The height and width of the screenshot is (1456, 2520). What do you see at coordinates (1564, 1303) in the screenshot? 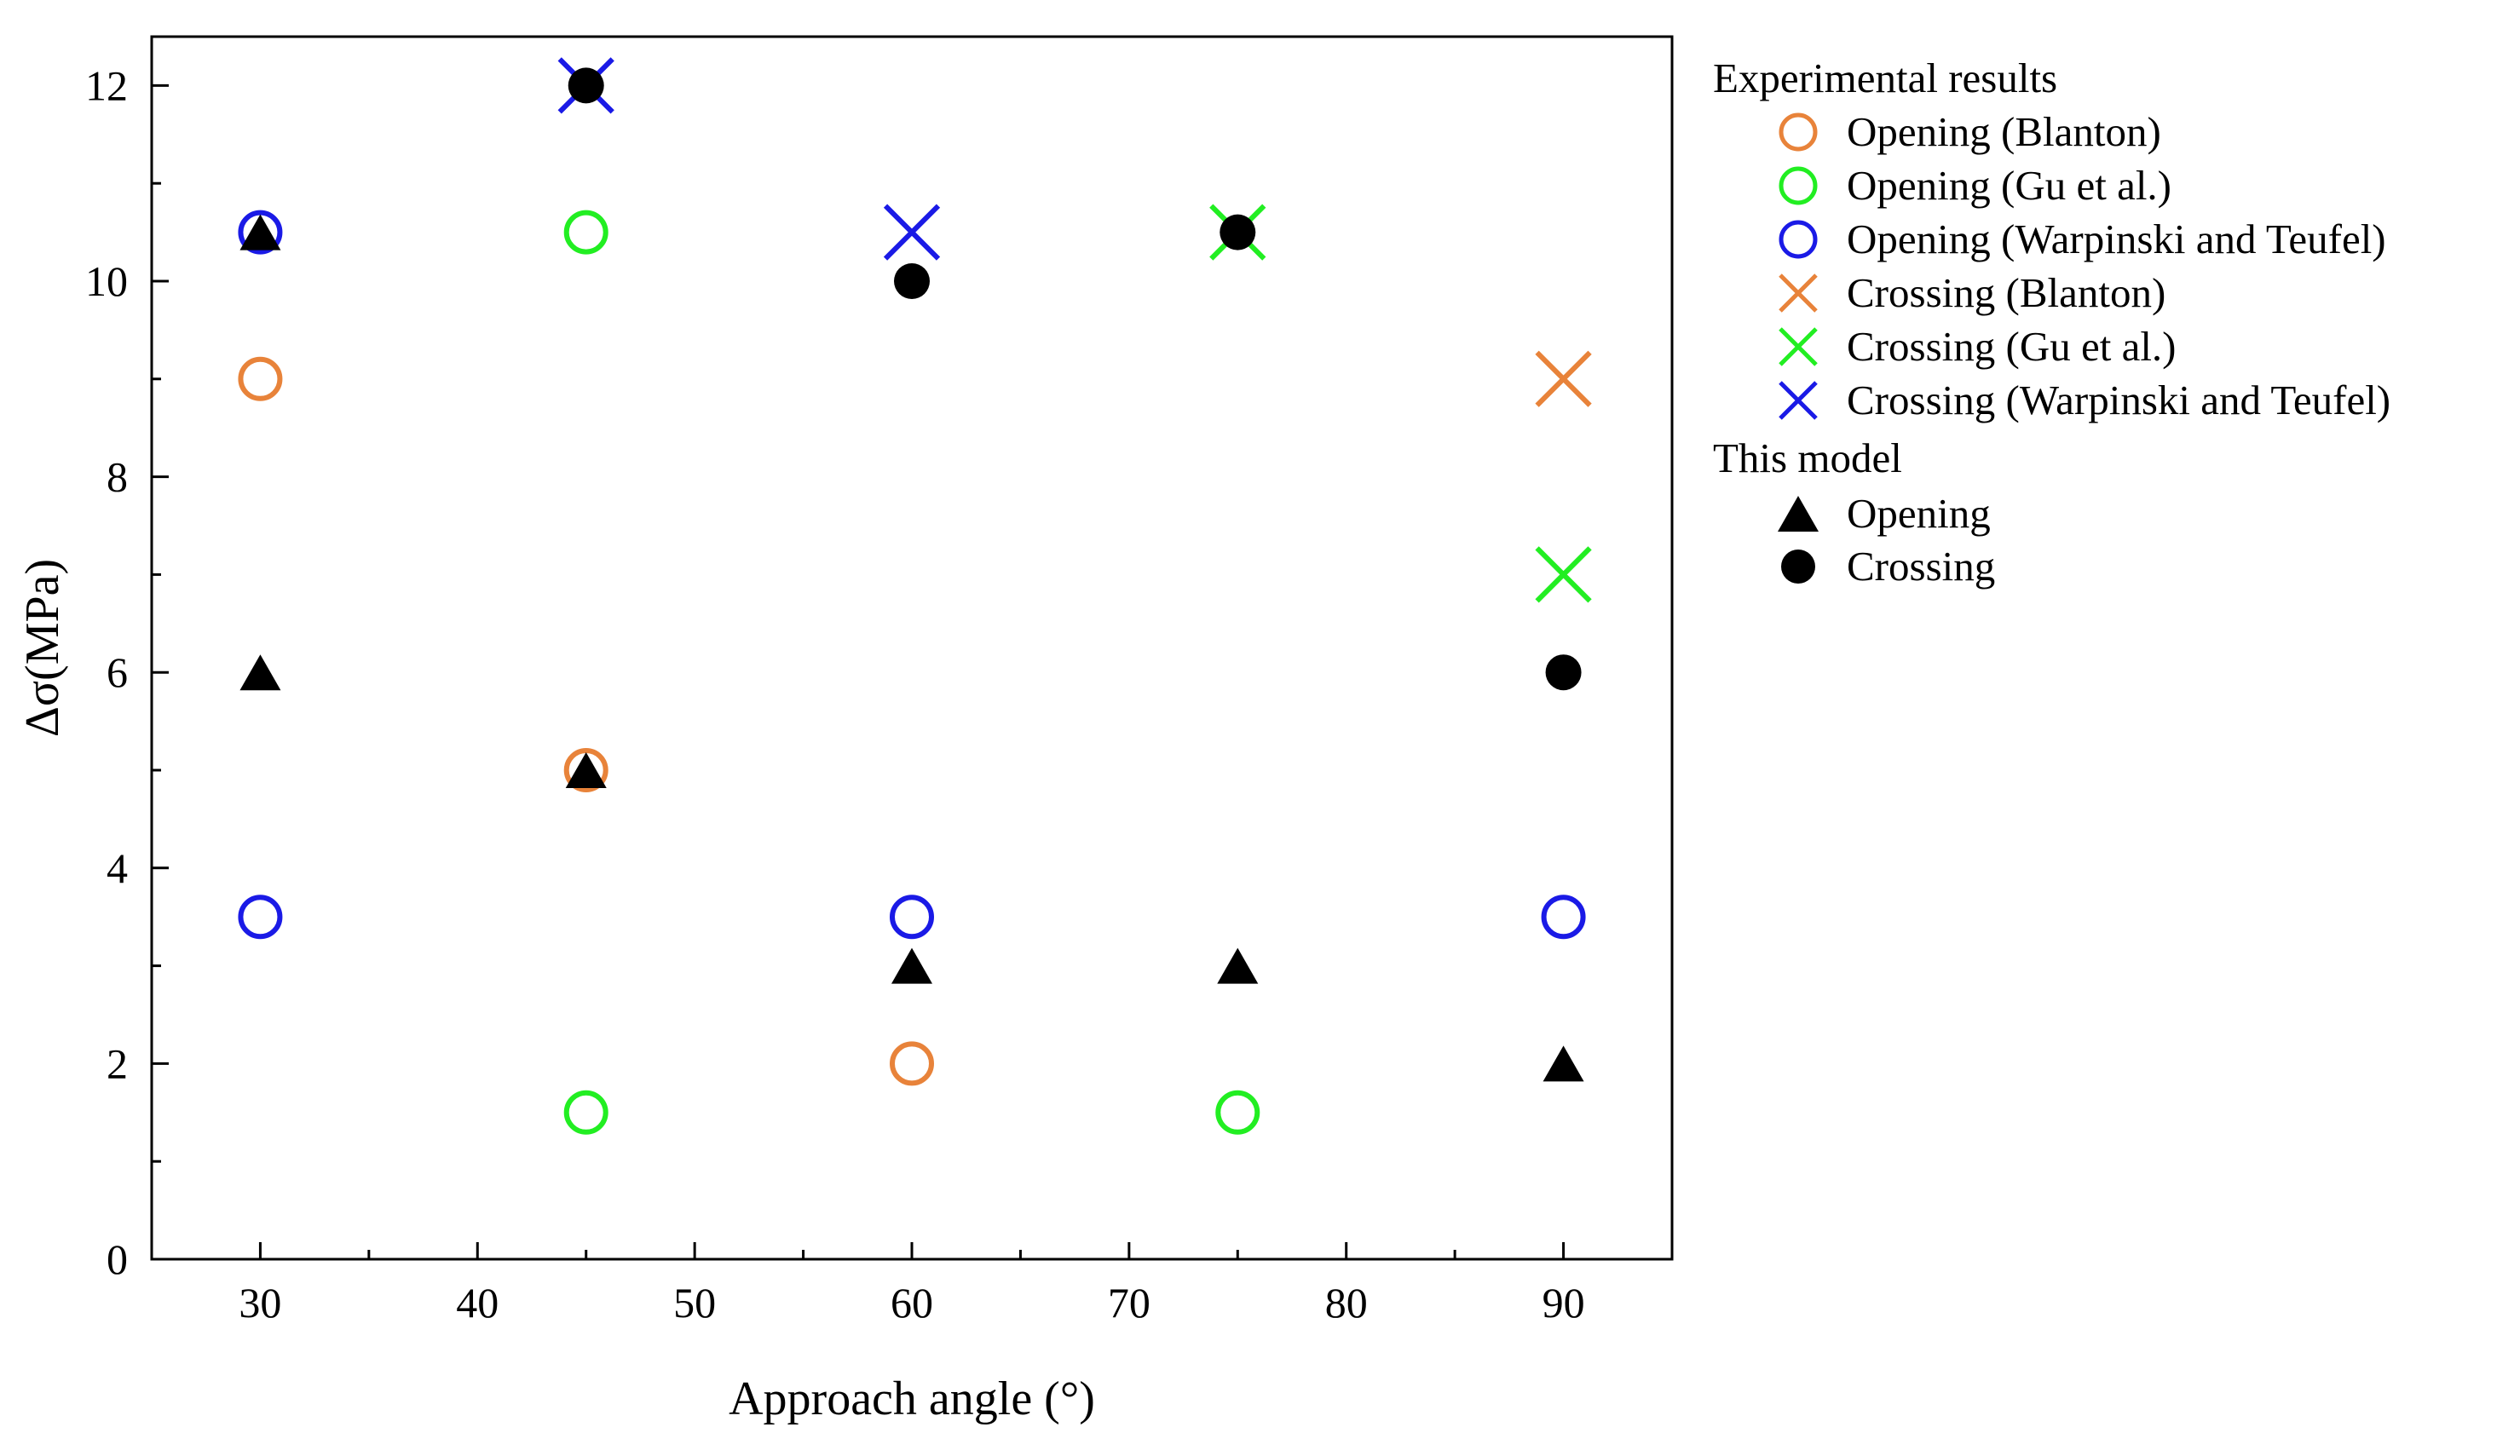
I see `x-tick-label: 90` at bounding box center [1564, 1303].